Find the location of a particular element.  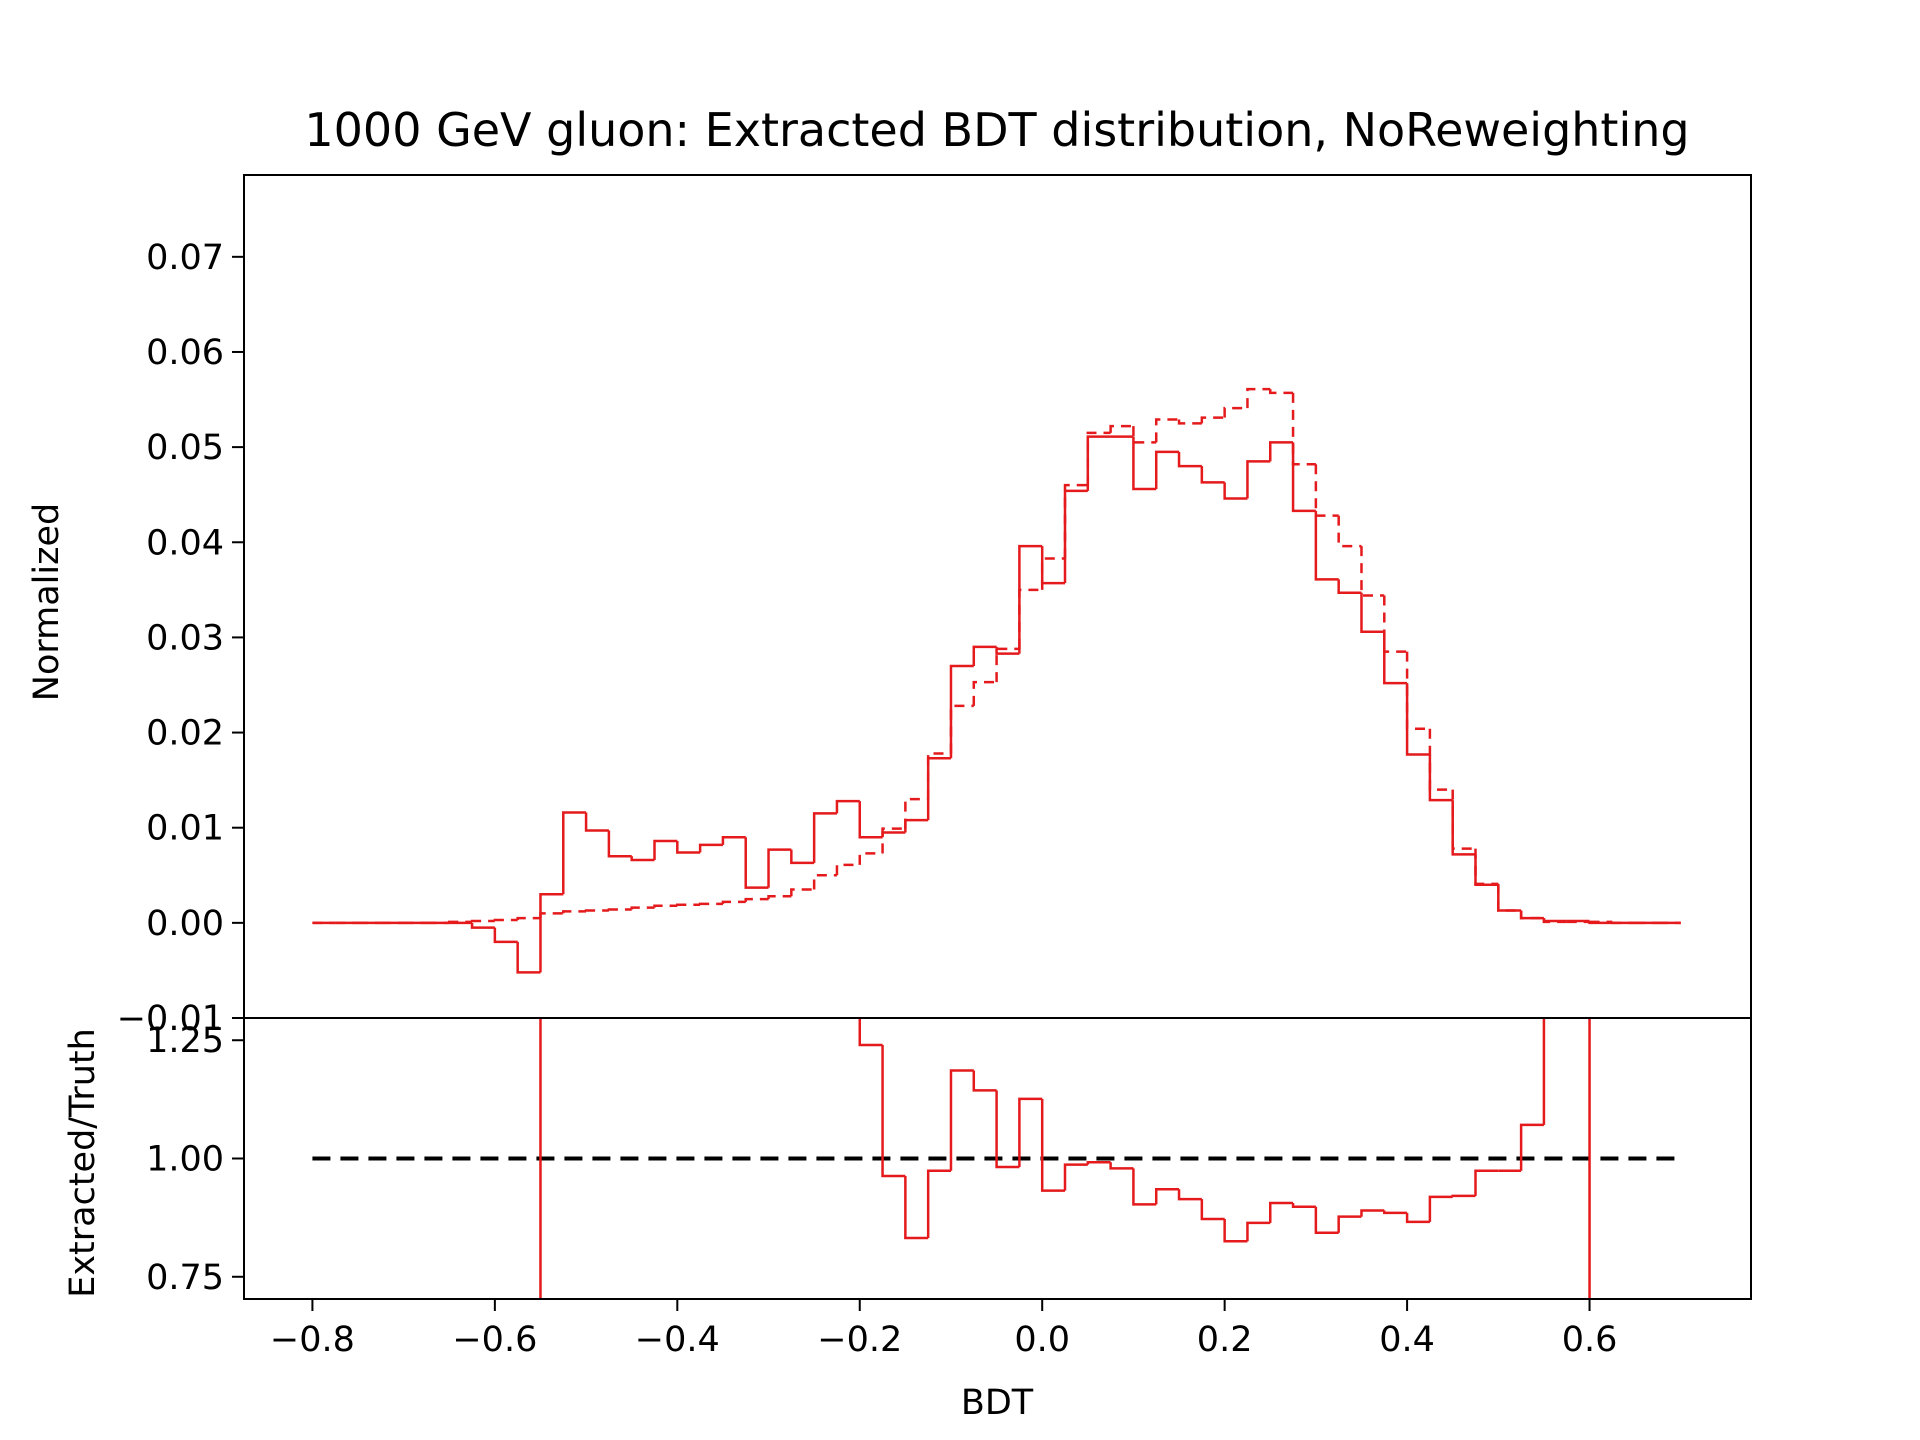

y-tick-label: 0.07 is located at coordinates (185, 258).